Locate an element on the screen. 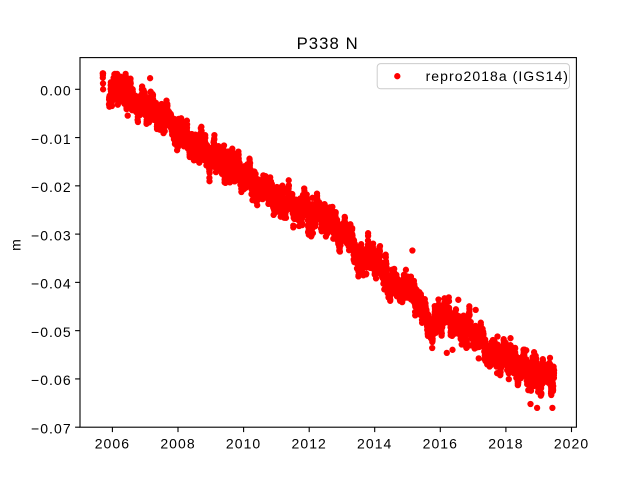 Image resolution: width=640 pixels, height=480 pixels. svg-text: 2006 is located at coordinates (112, 444).